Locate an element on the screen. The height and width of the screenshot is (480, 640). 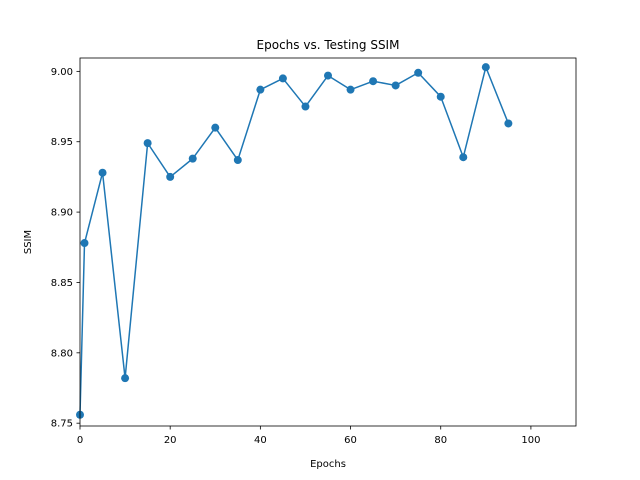
x-axis-label: Epochs is located at coordinates (328, 464).